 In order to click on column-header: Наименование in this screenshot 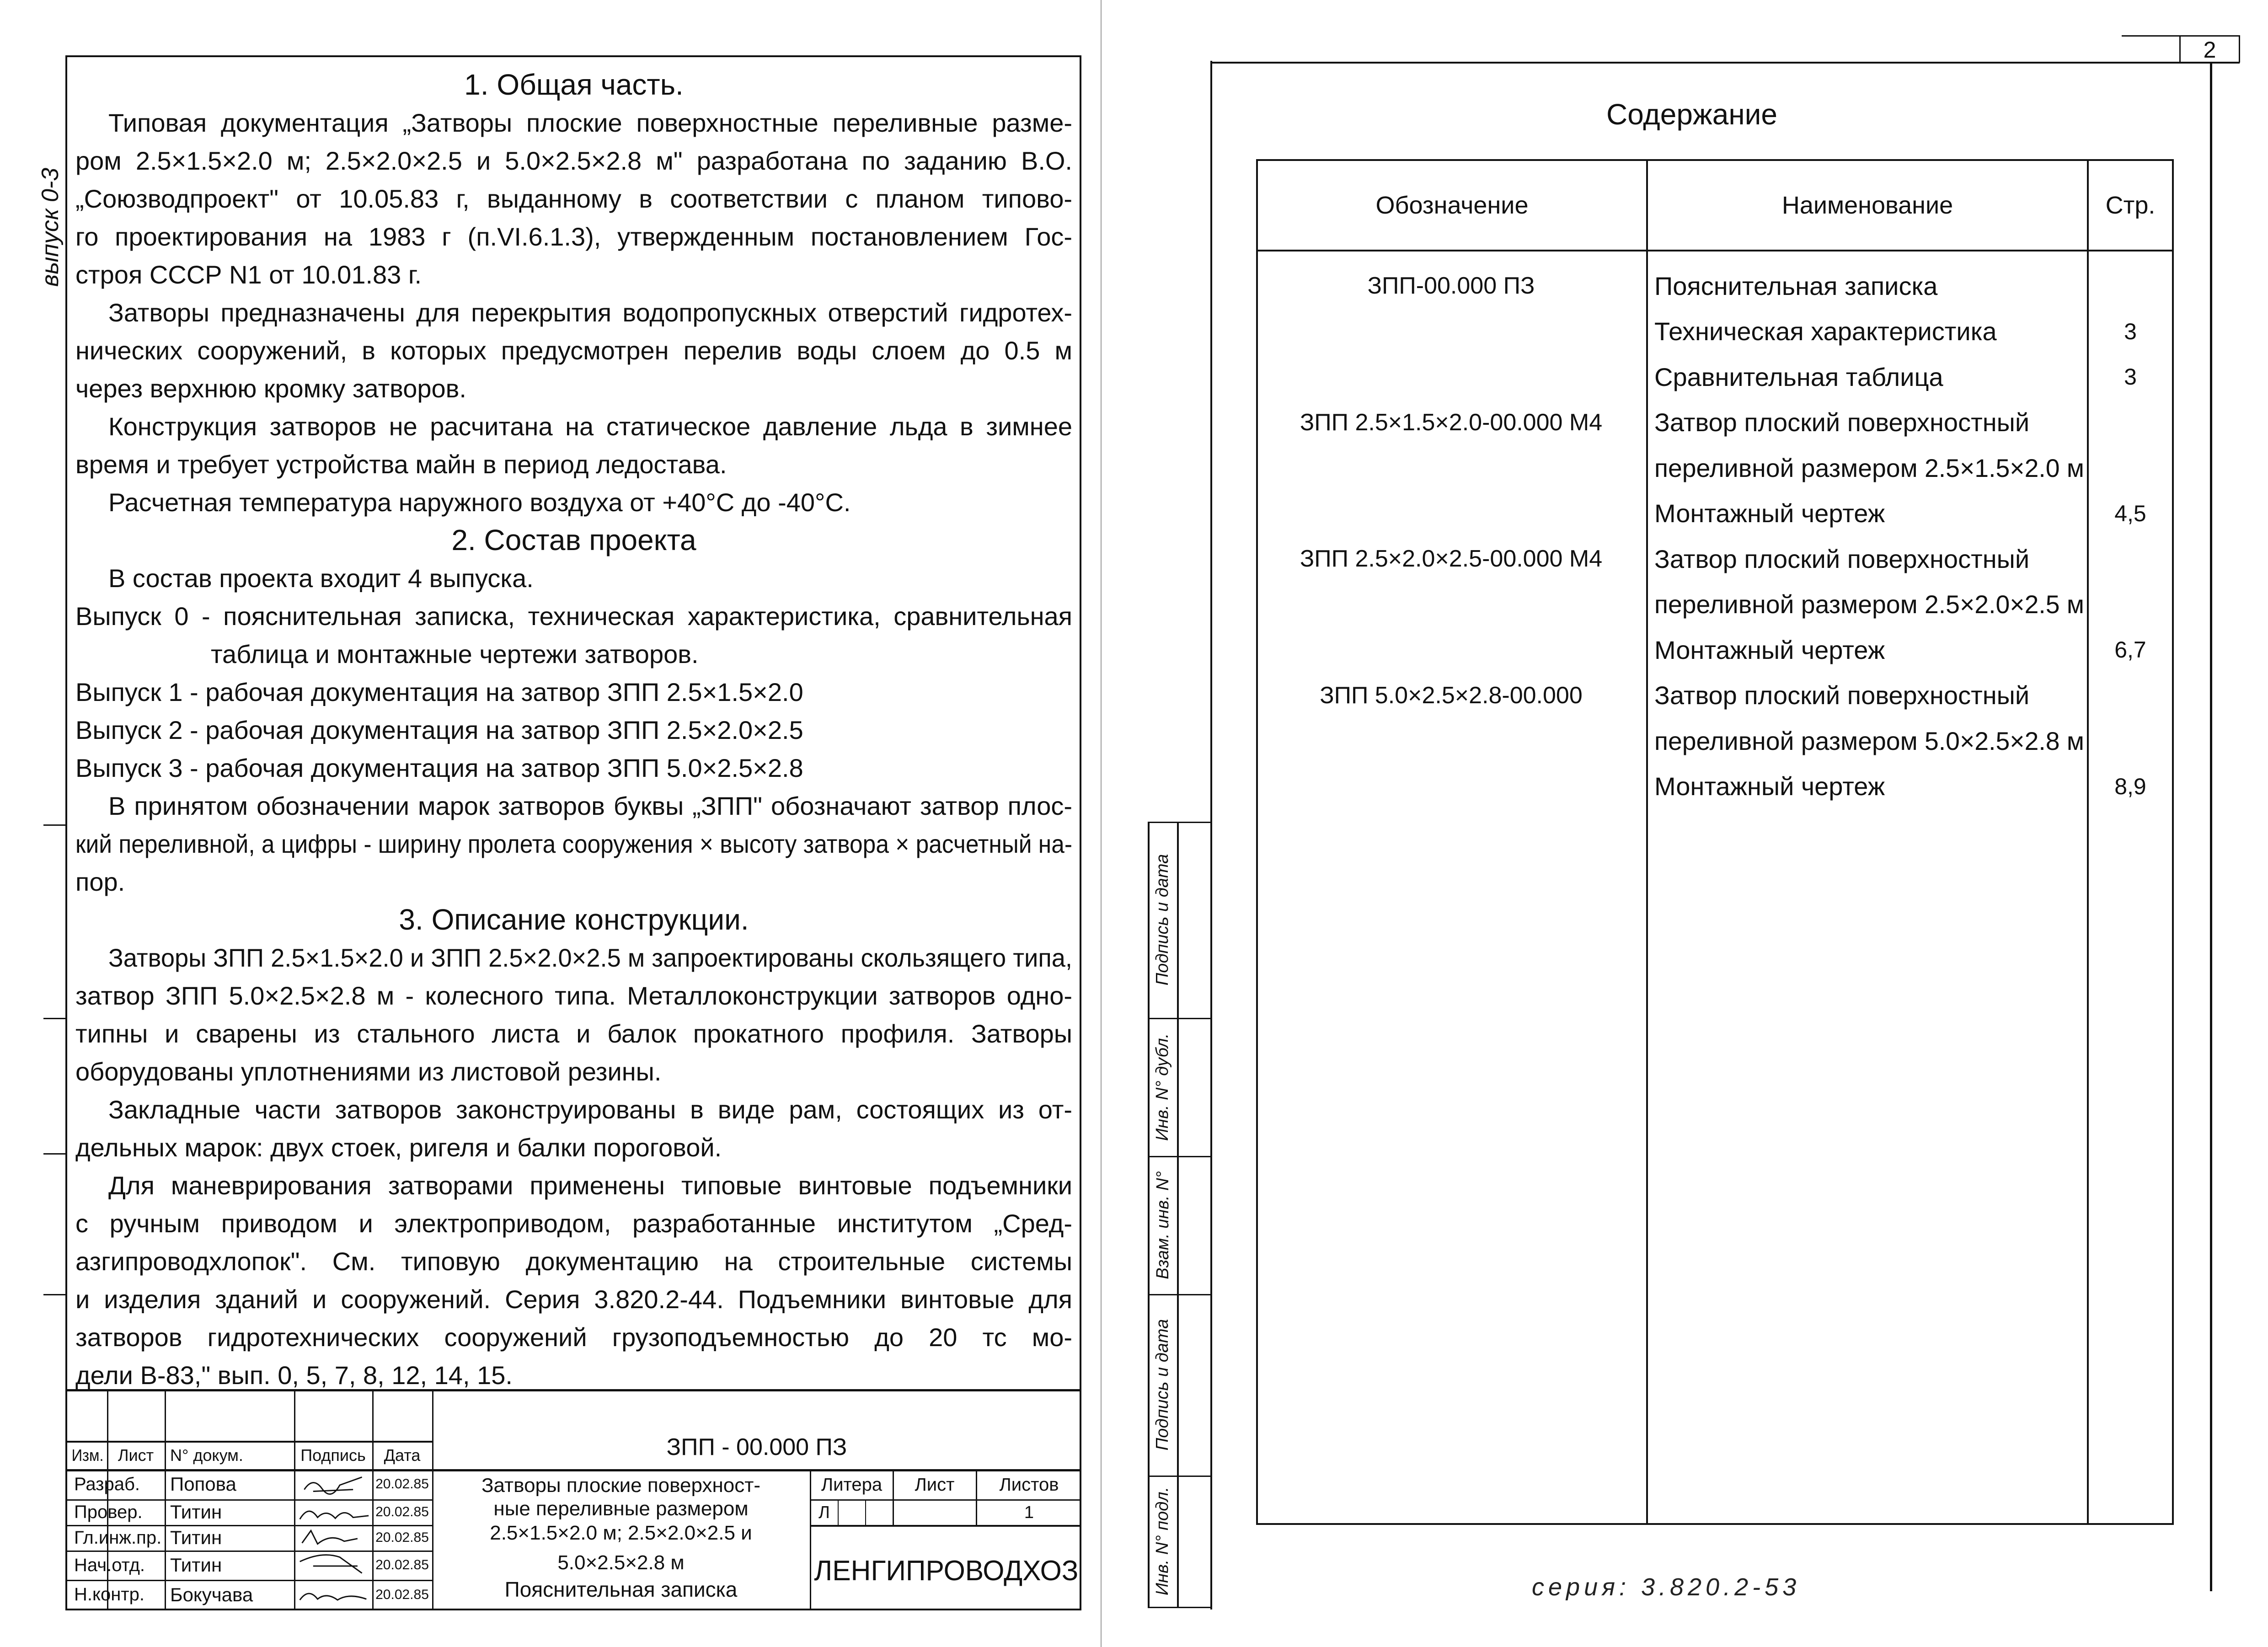, I will do `click(1867, 205)`.